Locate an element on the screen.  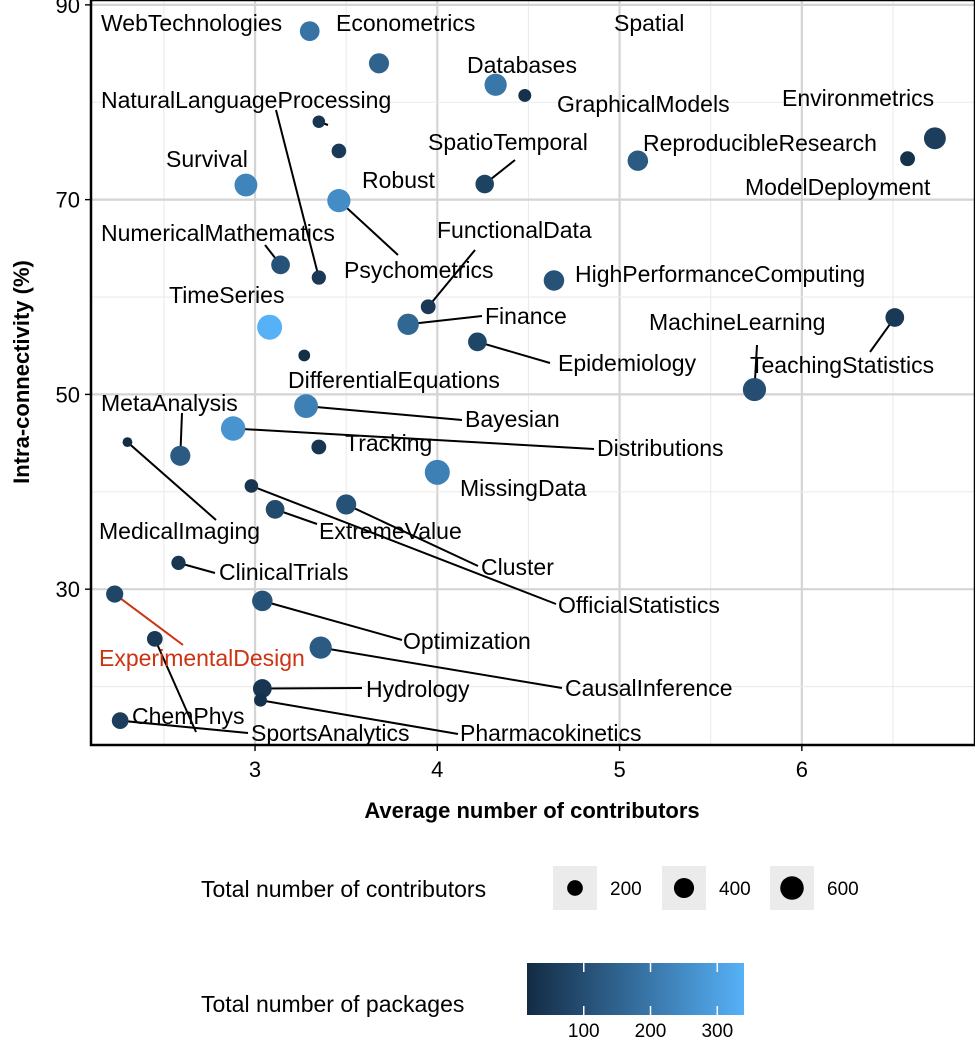
point-Databases is located at coordinates (319, 122).